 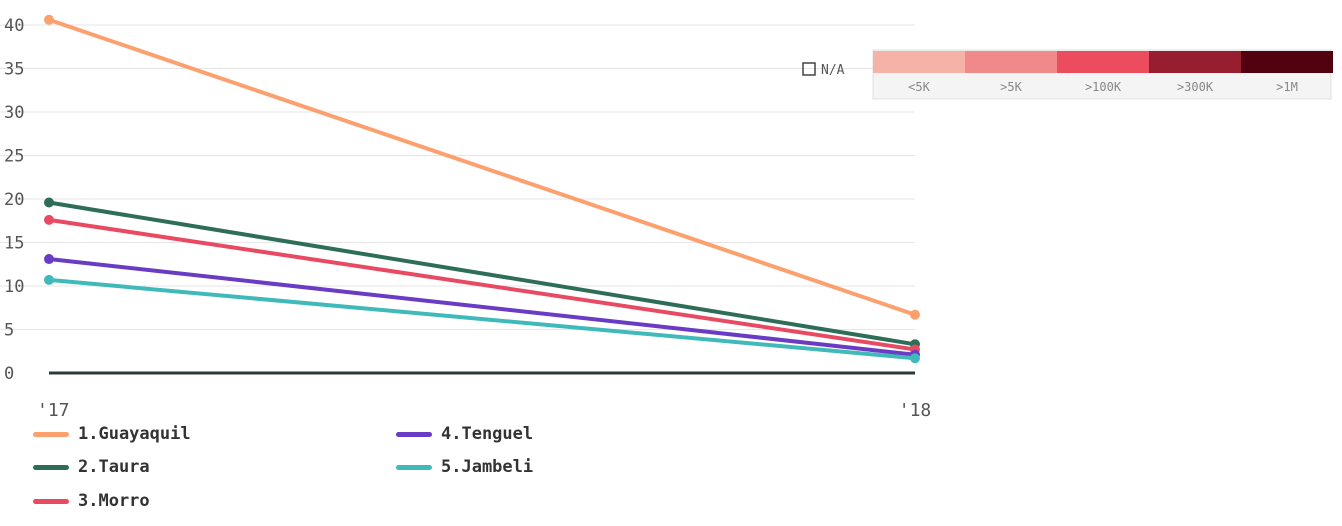 I want to click on legend-item: 5.Jambeli, so click(x=464, y=467).